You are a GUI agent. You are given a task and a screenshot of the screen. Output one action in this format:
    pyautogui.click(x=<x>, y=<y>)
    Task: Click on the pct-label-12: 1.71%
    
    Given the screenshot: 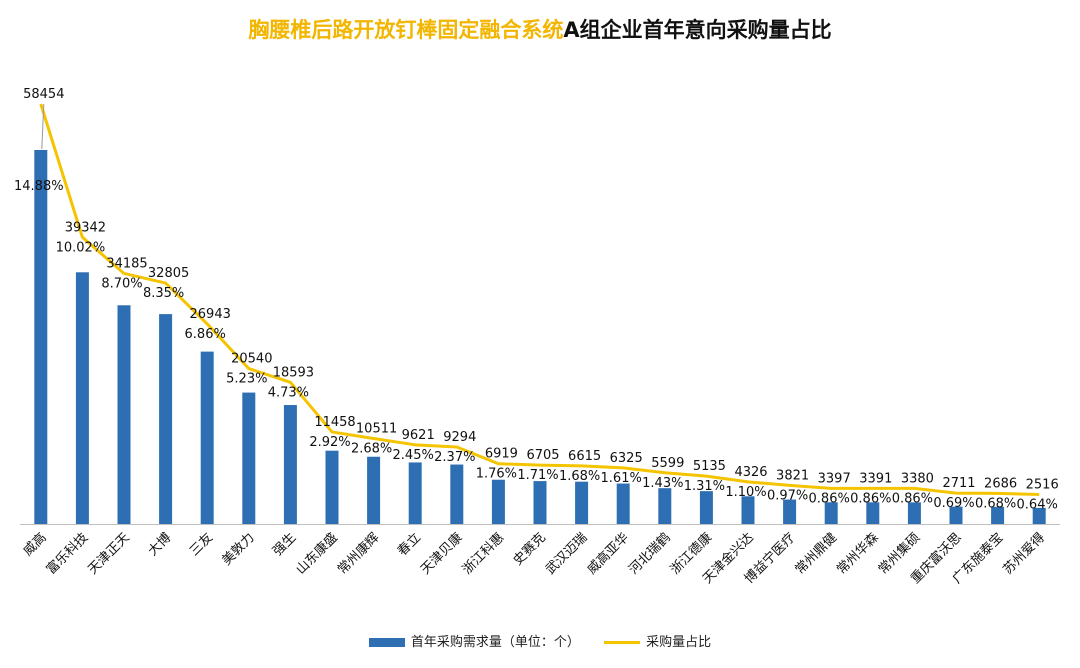 What is the action you would take?
    pyautogui.click(x=537, y=475)
    